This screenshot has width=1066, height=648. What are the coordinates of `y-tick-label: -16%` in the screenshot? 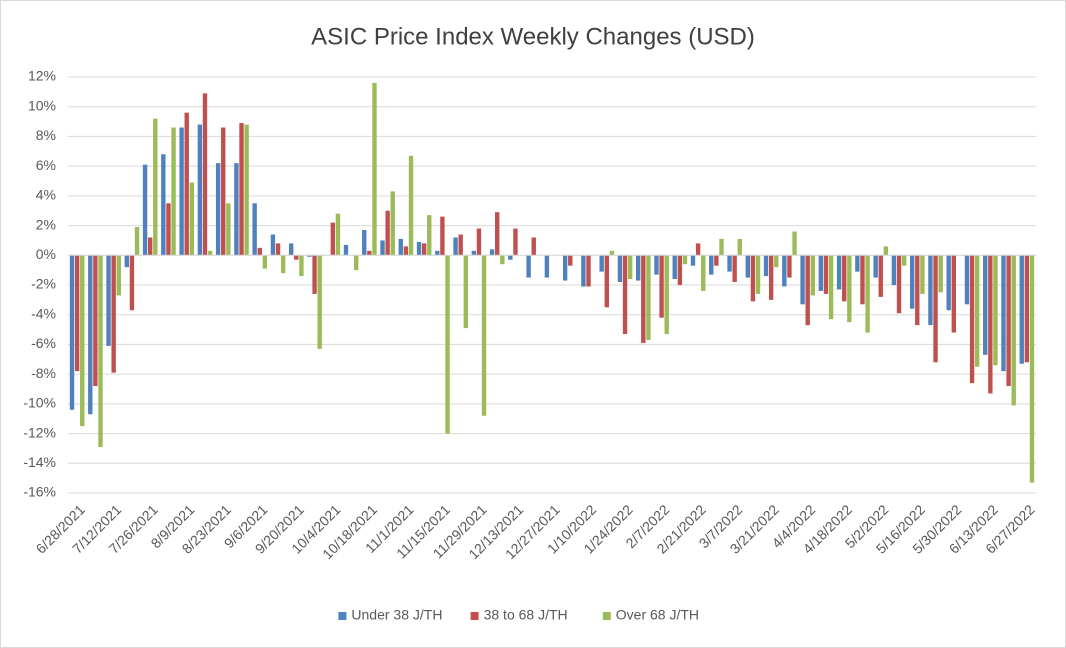 It's located at (39, 492).